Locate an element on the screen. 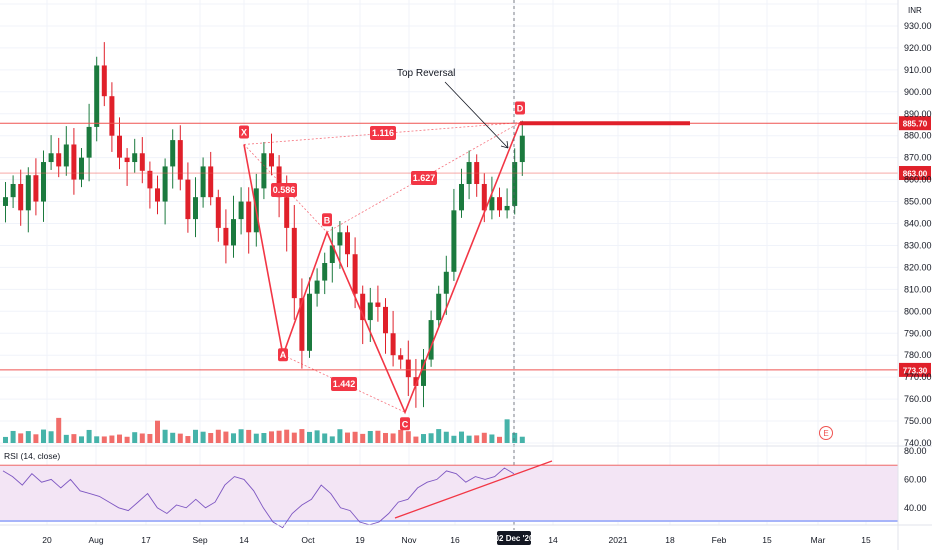 This screenshot has width=932, height=555. price-tick-label: 830.00 is located at coordinates (918, 245).